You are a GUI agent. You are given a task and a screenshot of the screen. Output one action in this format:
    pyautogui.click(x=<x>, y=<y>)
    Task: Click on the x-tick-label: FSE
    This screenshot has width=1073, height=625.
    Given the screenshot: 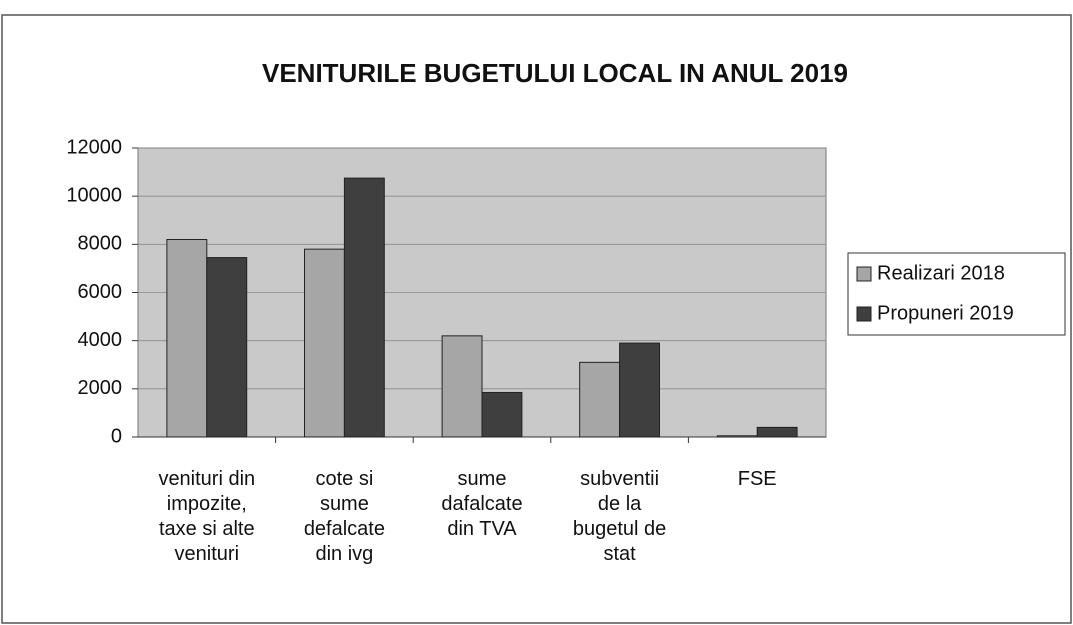 What is the action you would take?
    pyautogui.click(x=757, y=479)
    